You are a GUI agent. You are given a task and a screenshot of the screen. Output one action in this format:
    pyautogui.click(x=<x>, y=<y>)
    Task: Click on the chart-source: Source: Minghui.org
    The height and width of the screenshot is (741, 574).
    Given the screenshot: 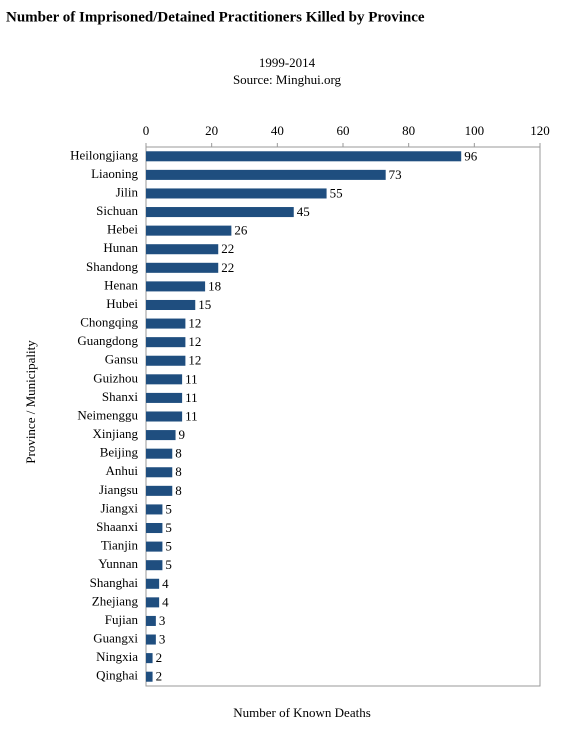 What is the action you would take?
    pyautogui.click(x=287, y=79)
    